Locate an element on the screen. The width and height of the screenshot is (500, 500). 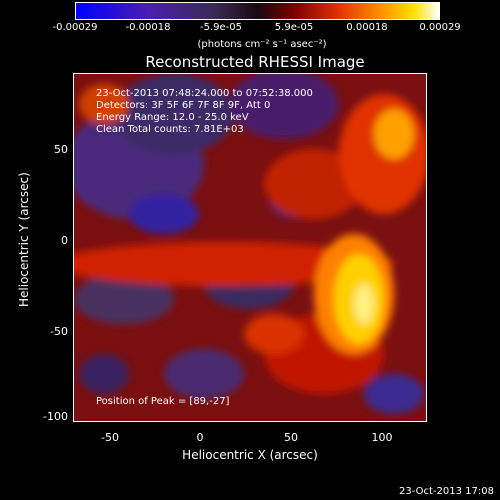
source-peak is located at coordinates (364, 304).